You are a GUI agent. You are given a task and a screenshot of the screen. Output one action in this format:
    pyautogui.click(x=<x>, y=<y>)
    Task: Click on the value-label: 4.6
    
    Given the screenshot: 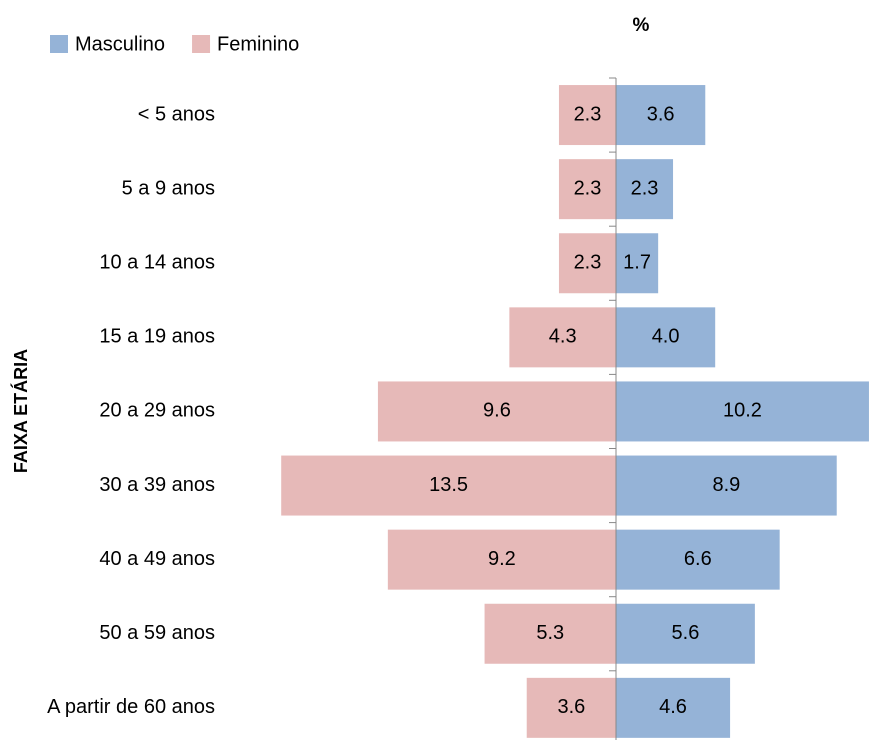 What is the action you would take?
    pyautogui.click(x=673, y=707)
    